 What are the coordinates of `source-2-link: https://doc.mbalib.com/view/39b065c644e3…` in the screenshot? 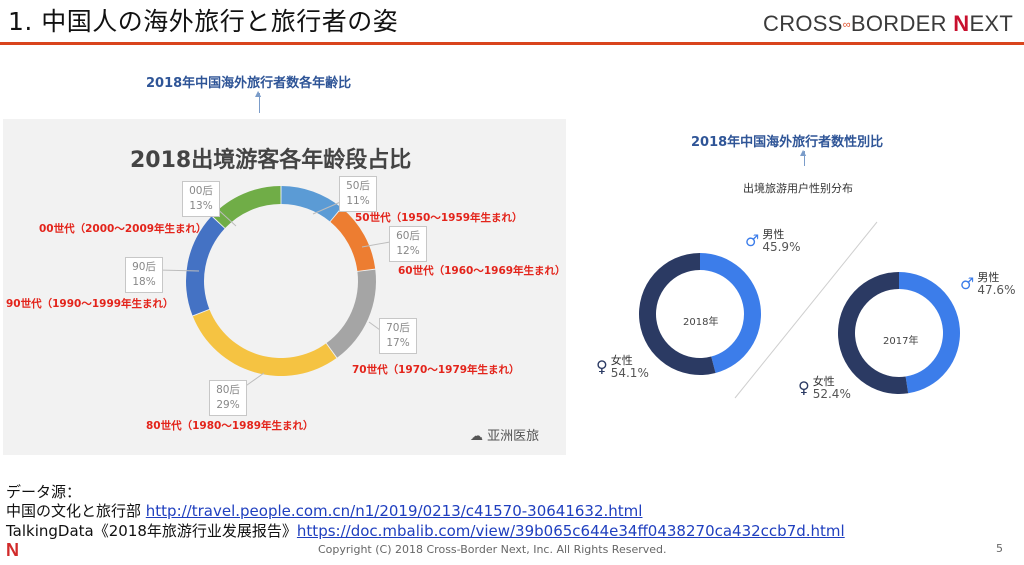 It's located at (570, 531).